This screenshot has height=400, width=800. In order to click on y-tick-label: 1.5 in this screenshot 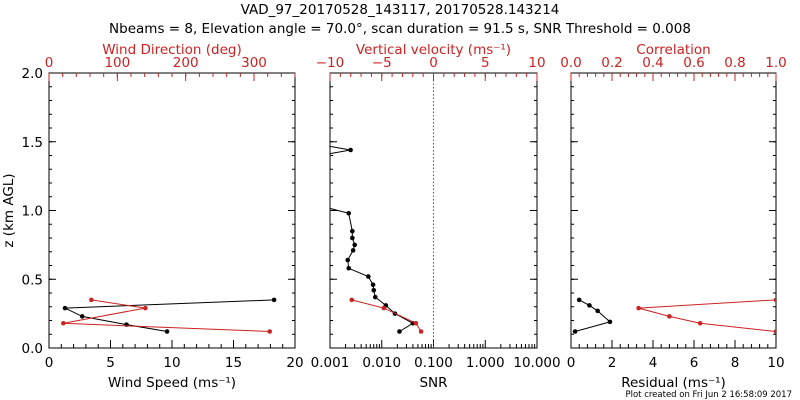, I will do `click(32, 143)`.